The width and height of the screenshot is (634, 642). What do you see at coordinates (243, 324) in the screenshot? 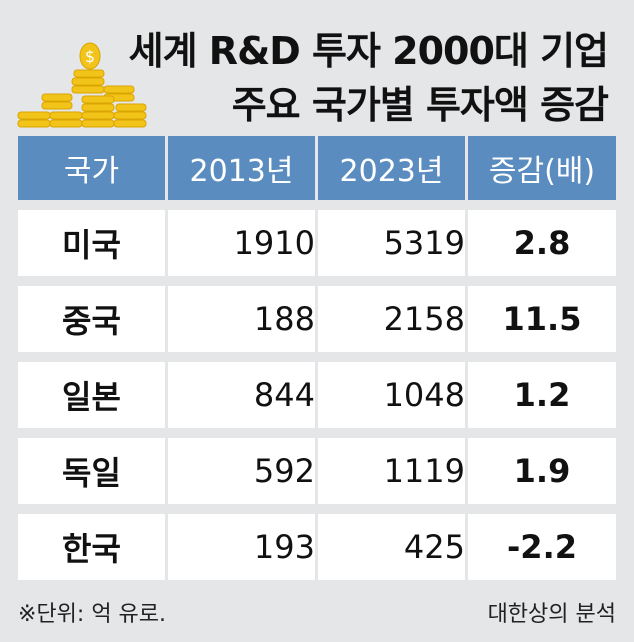
I see `cell-2013: 188` at bounding box center [243, 324].